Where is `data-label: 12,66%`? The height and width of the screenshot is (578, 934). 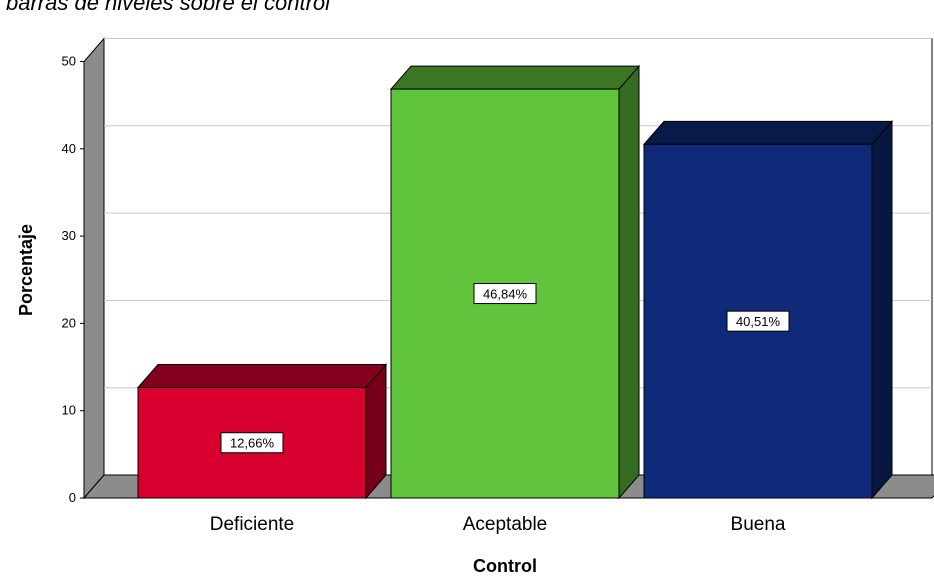
data-label: 12,66% is located at coordinates (252, 443).